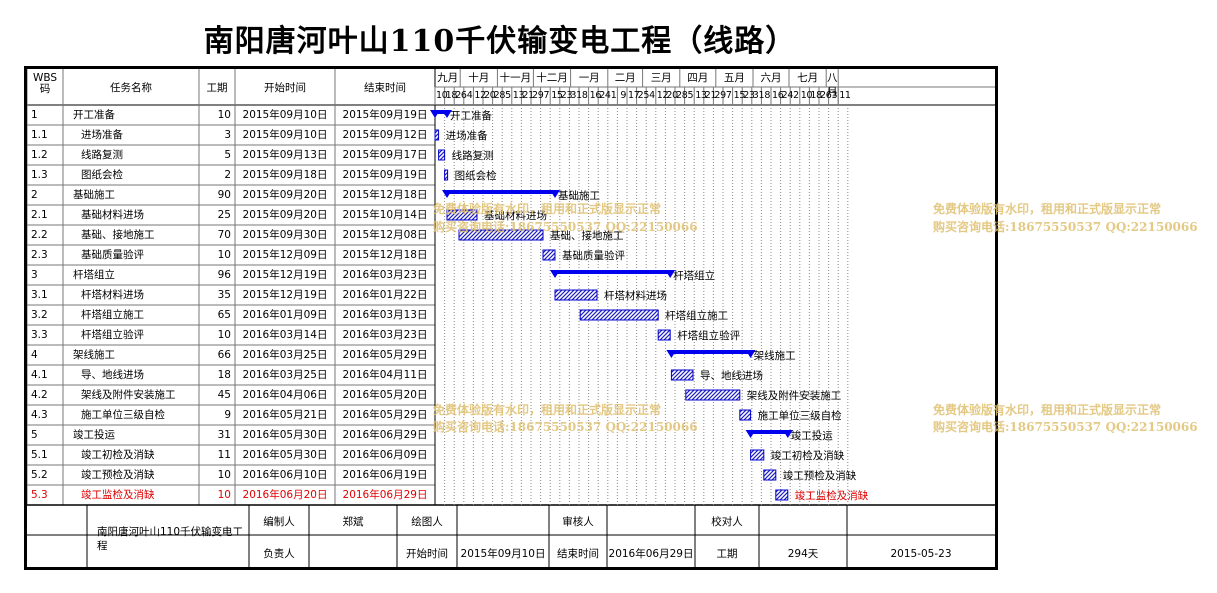 The height and width of the screenshot is (593, 1217). I want to click on task-name: 架线施工, so click(94, 355).